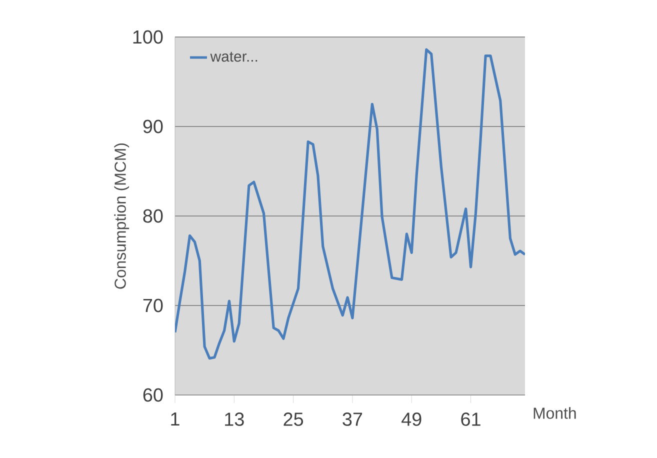 This screenshot has width=657, height=458. What do you see at coordinates (122, 216) in the screenshot?
I see `y-axis-title: Consumption (MCM)` at bounding box center [122, 216].